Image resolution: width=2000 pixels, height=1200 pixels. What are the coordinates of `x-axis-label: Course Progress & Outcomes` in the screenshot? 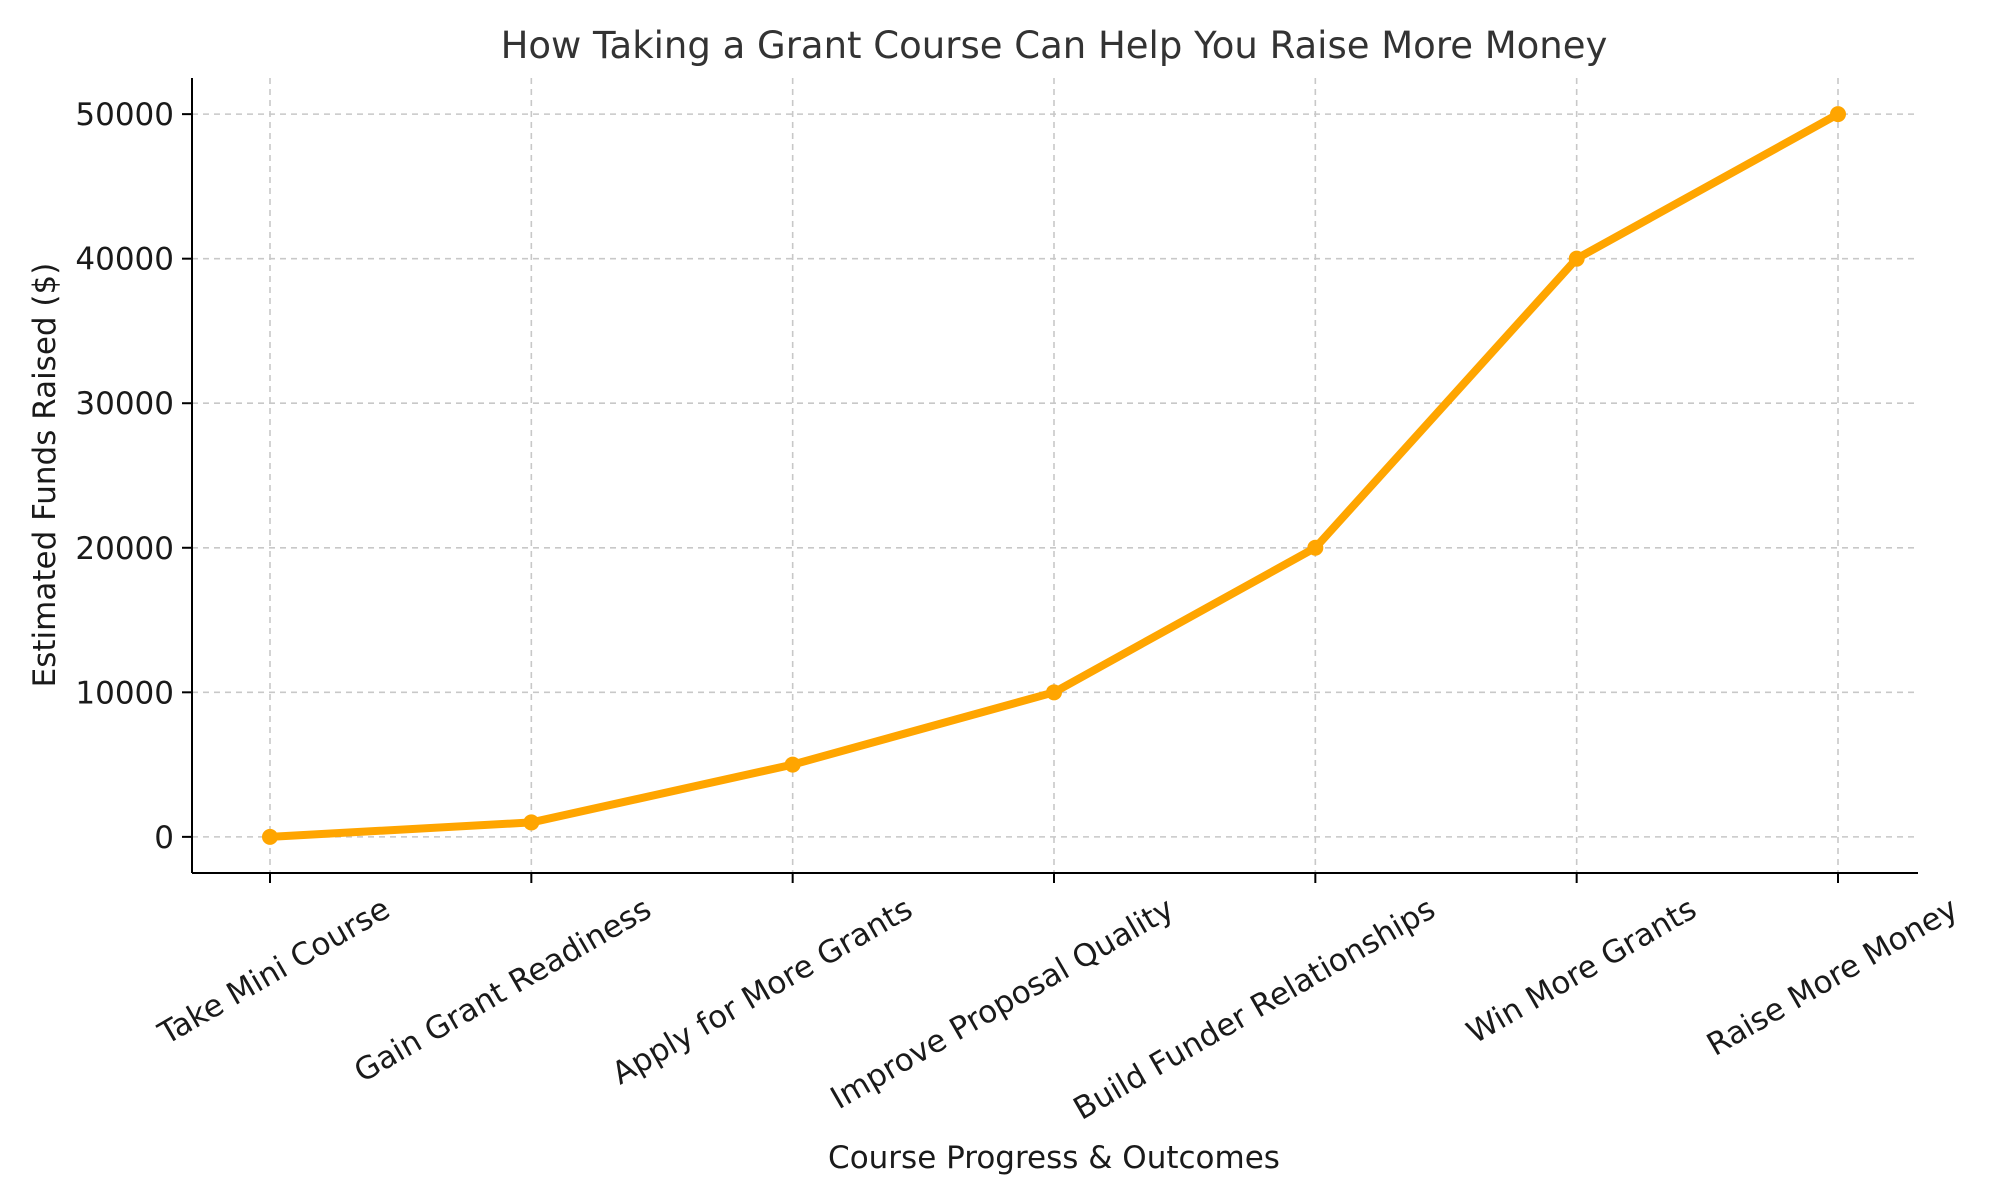 It's located at (1054, 1158).